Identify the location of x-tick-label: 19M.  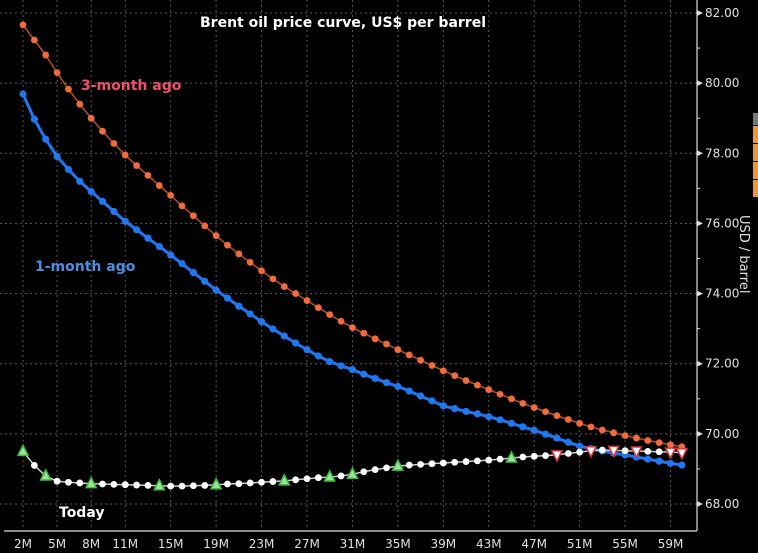
(216, 544).